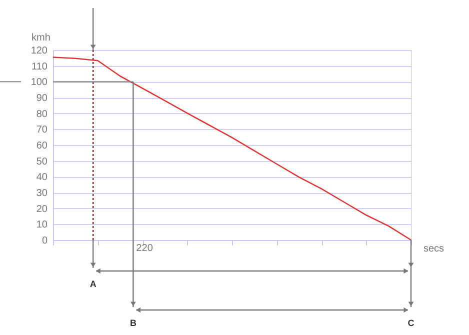  Describe the element at coordinates (42, 98) in the screenshot. I see `y-tick-label: 90` at that location.